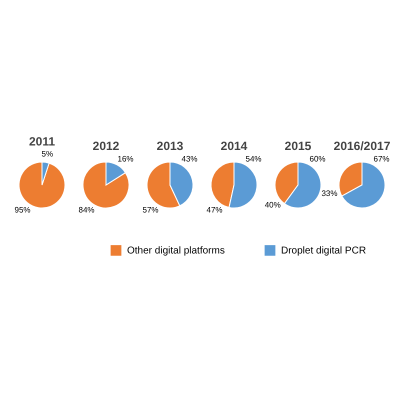  What do you see at coordinates (272, 205) in the screenshot?
I see `data-label: 40%` at bounding box center [272, 205].